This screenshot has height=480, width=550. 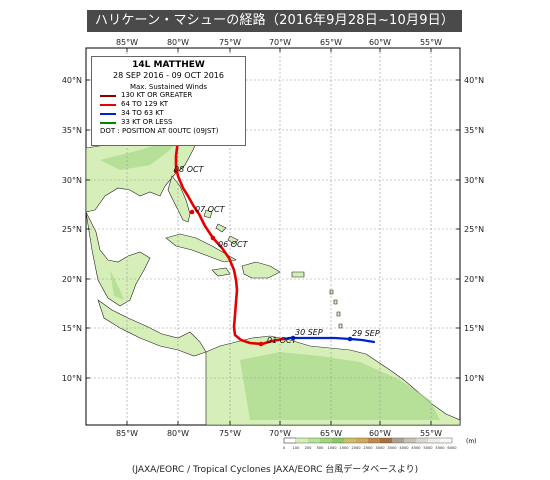 I want to click on lon-label-top: 80°W, so click(x=178, y=42).